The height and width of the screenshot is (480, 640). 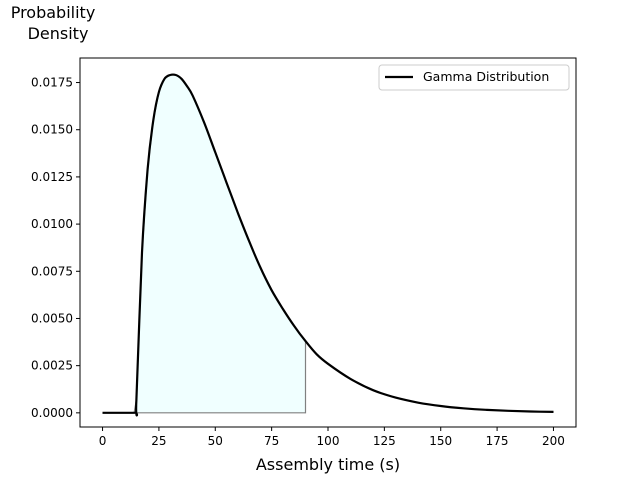 I want to click on x-tick-label: 0, so click(x=103, y=441).